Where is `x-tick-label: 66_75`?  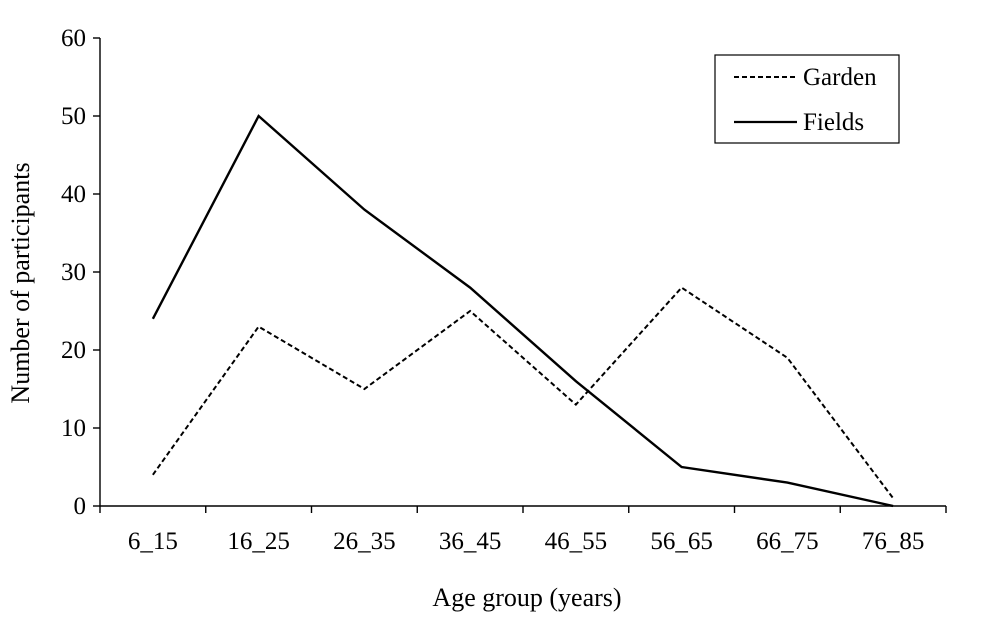 x-tick-label: 66_75 is located at coordinates (787, 541).